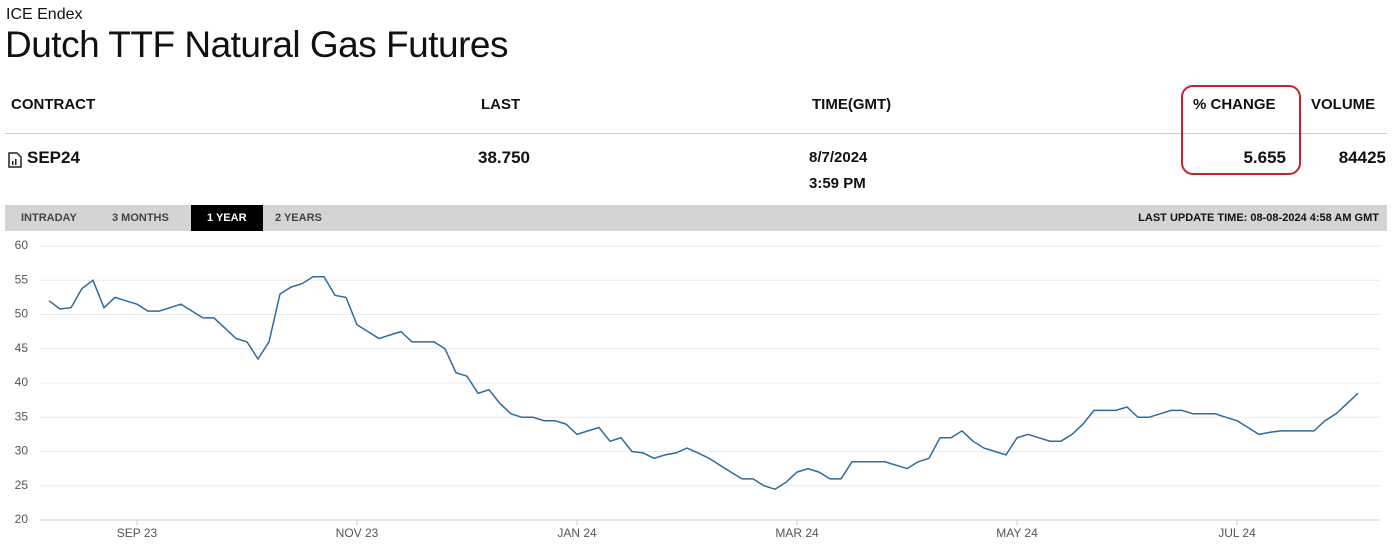  I want to click on time: 3:59 PM, so click(837, 183).